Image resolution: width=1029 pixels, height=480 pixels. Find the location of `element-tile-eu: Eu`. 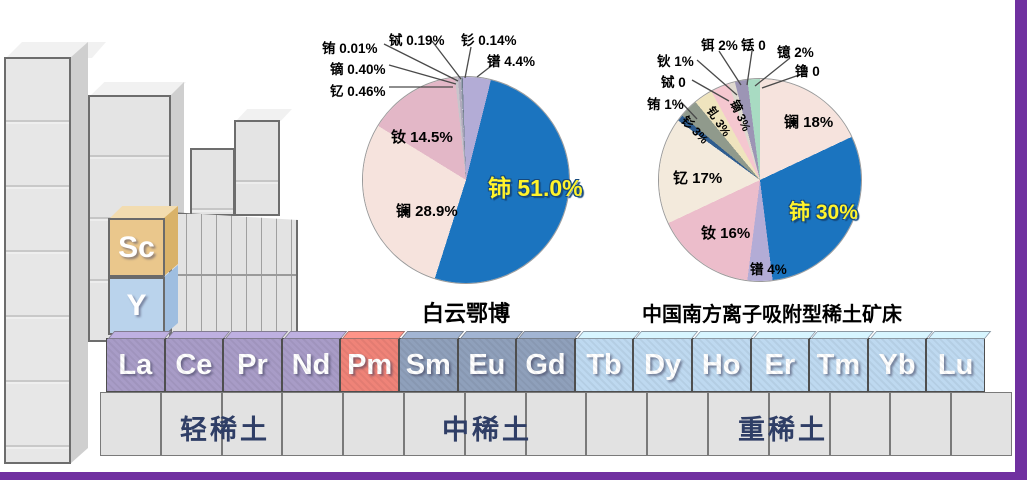

element-tile-eu: Eu is located at coordinates (487, 365).